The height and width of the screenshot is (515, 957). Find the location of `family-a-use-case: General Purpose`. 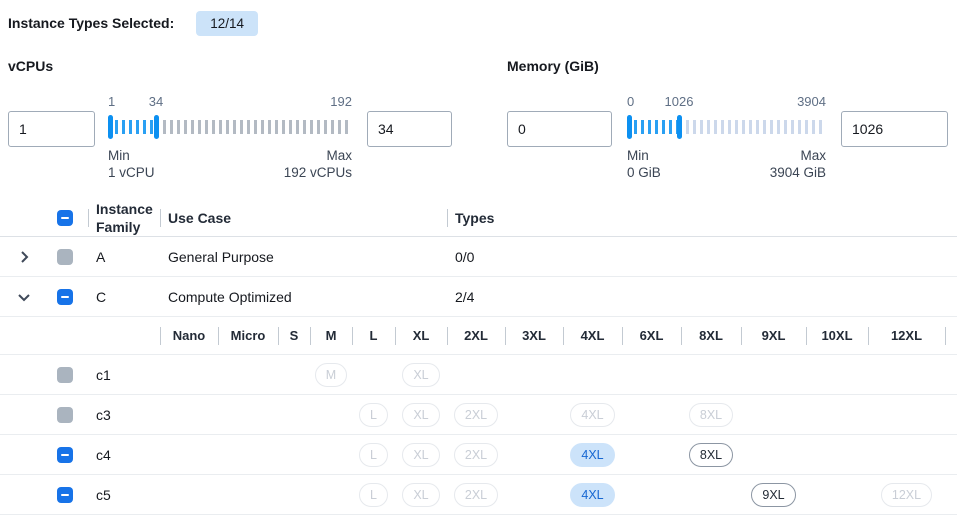

family-a-use-case: General Purpose is located at coordinates (221, 256).